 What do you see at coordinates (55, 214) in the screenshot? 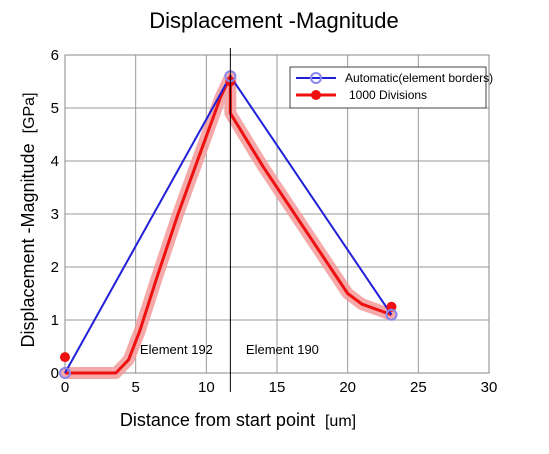
I see `y-tick-label: 3` at bounding box center [55, 214].